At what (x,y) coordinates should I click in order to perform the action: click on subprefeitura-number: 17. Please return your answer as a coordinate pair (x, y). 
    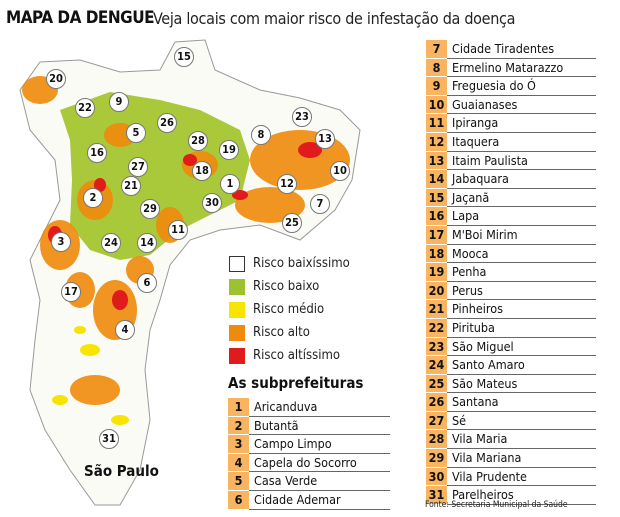
    Looking at the image, I should click on (436, 235).